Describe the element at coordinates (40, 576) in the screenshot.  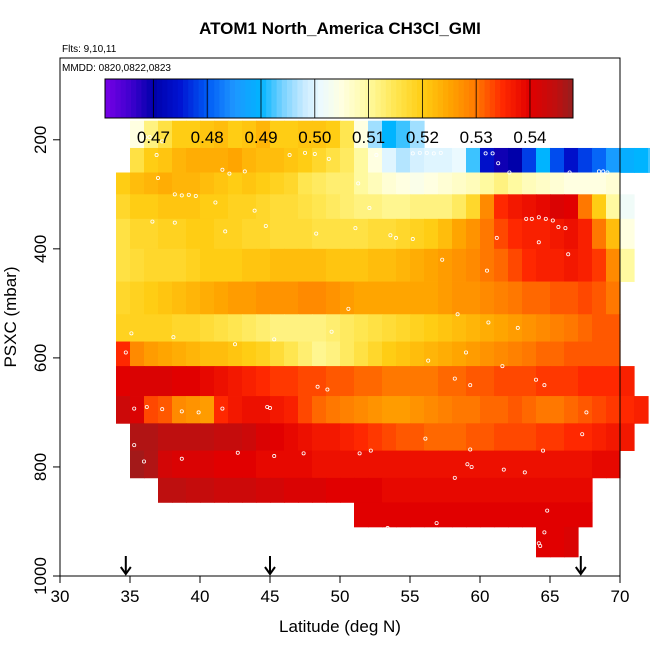
I see `y-tick-label: 1000` at that location.